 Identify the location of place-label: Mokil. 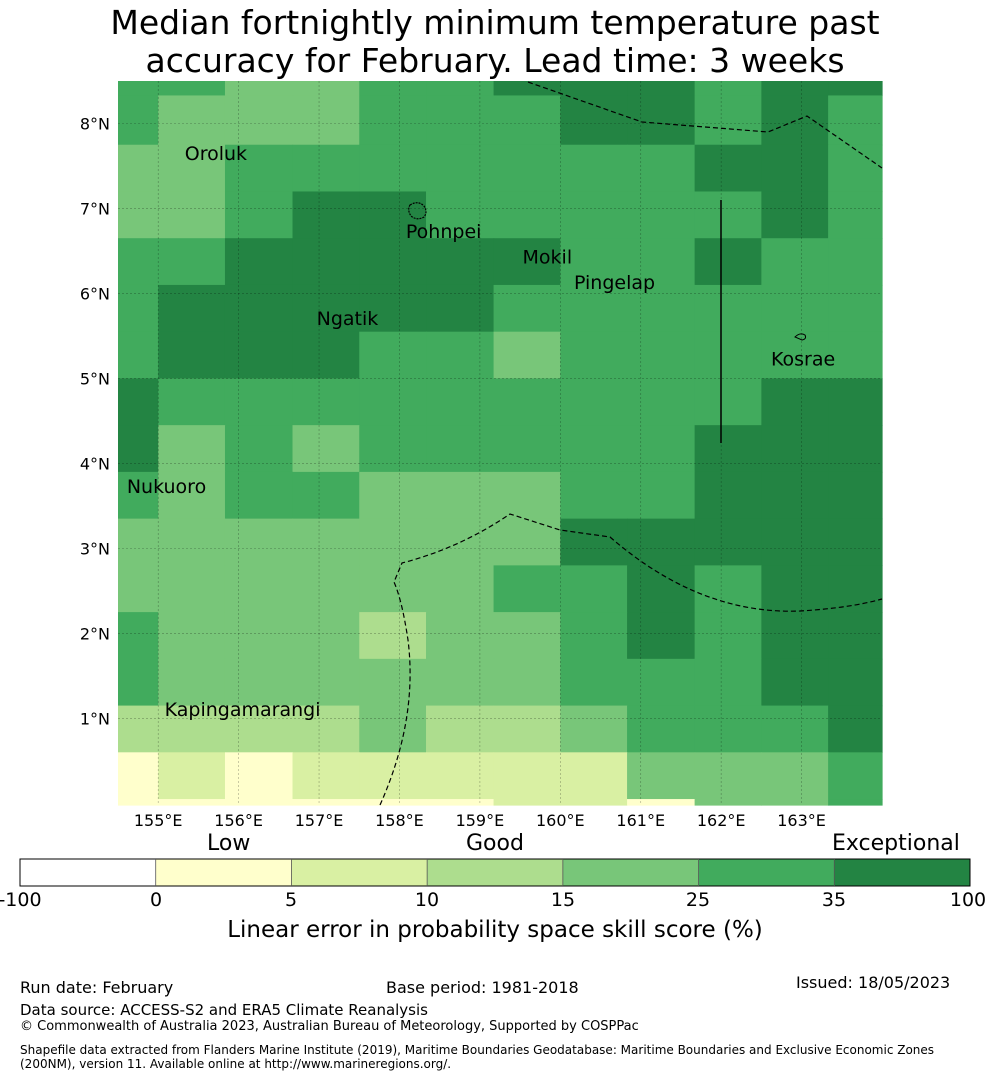
(548, 258).